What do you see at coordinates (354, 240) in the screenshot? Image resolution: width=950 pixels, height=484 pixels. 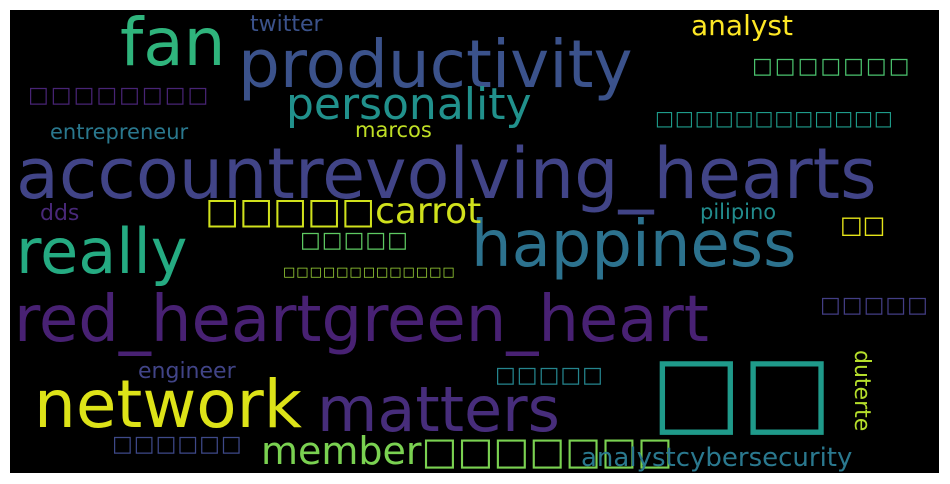 I see `word-boxes-middle: □□□□□` at bounding box center [354, 240].